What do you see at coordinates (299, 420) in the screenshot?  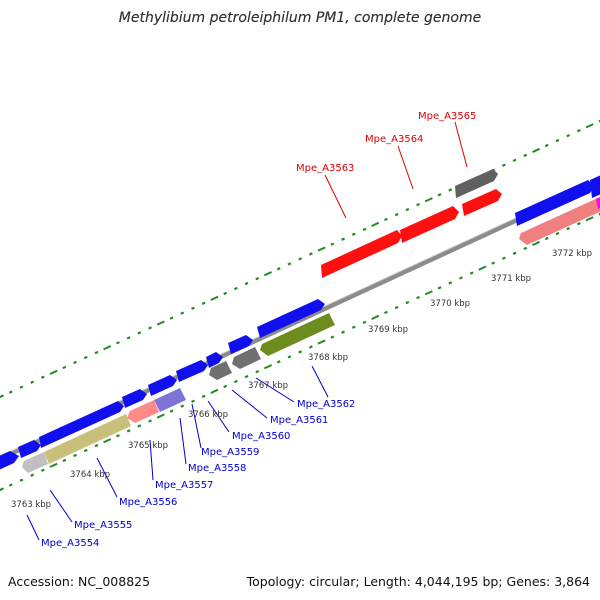 I see `gene-label: Mpe_A3561` at bounding box center [299, 420].